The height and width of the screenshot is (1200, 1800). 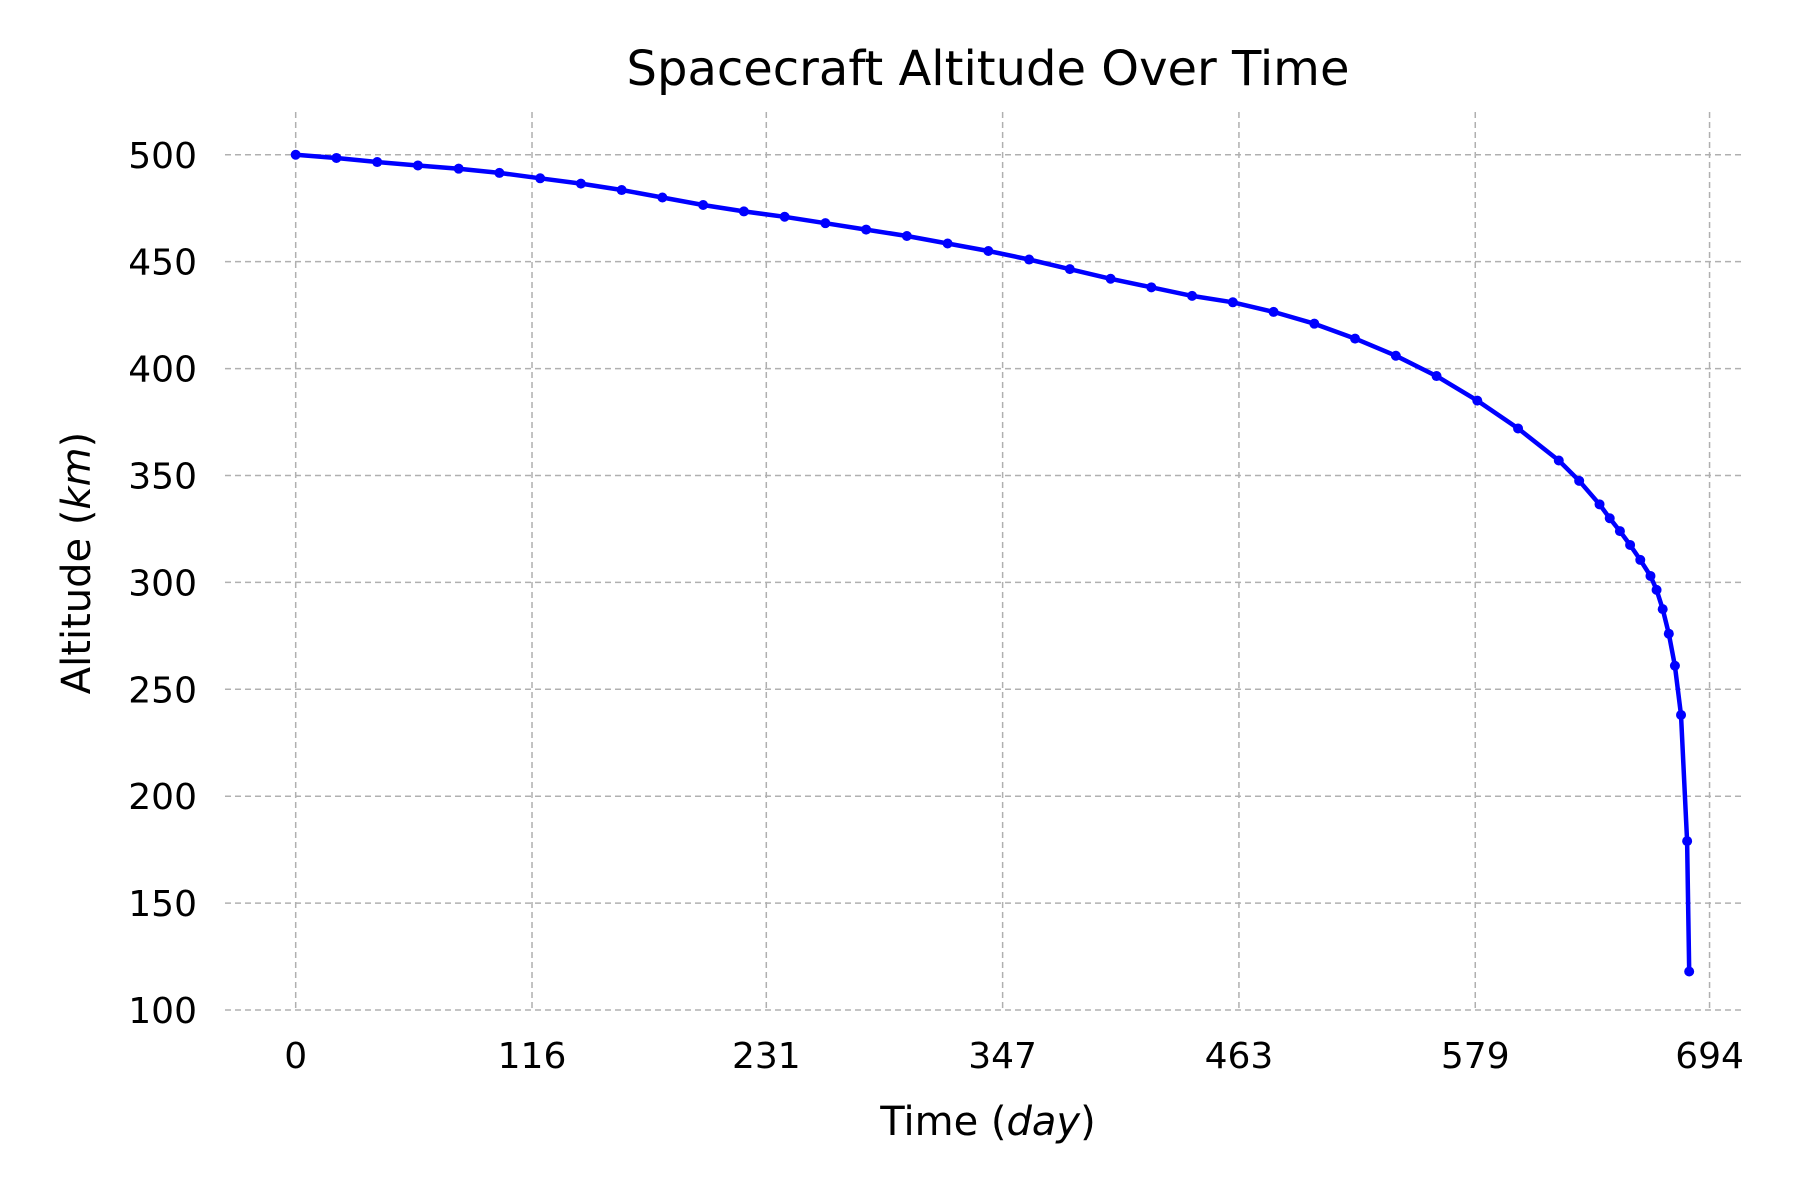 What do you see at coordinates (162, 1011) in the screenshot?
I see `y-tick-label: 100` at bounding box center [162, 1011].